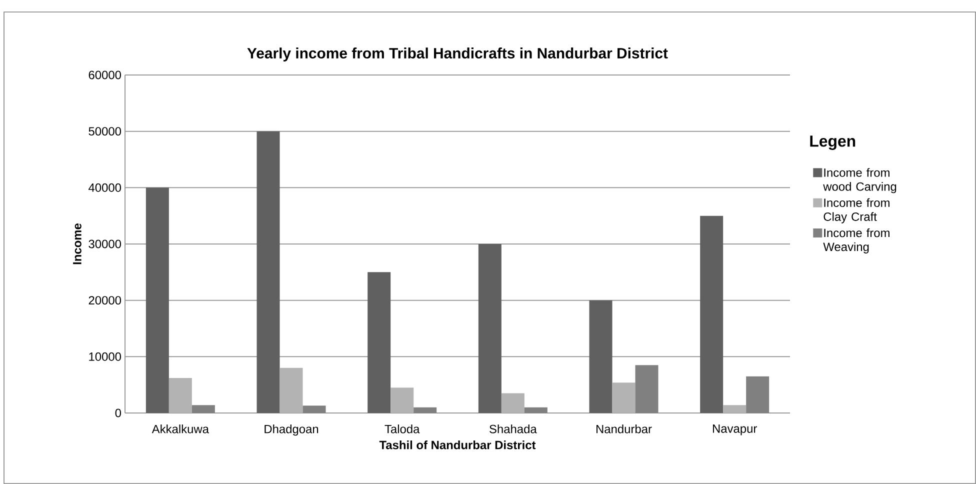 The height and width of the screenshot is (484, 976). What do you see at coordinates (624, 429) in the screenshot?
I see `x-tick-label: Nandurbar` at bounding box center [624, 429].